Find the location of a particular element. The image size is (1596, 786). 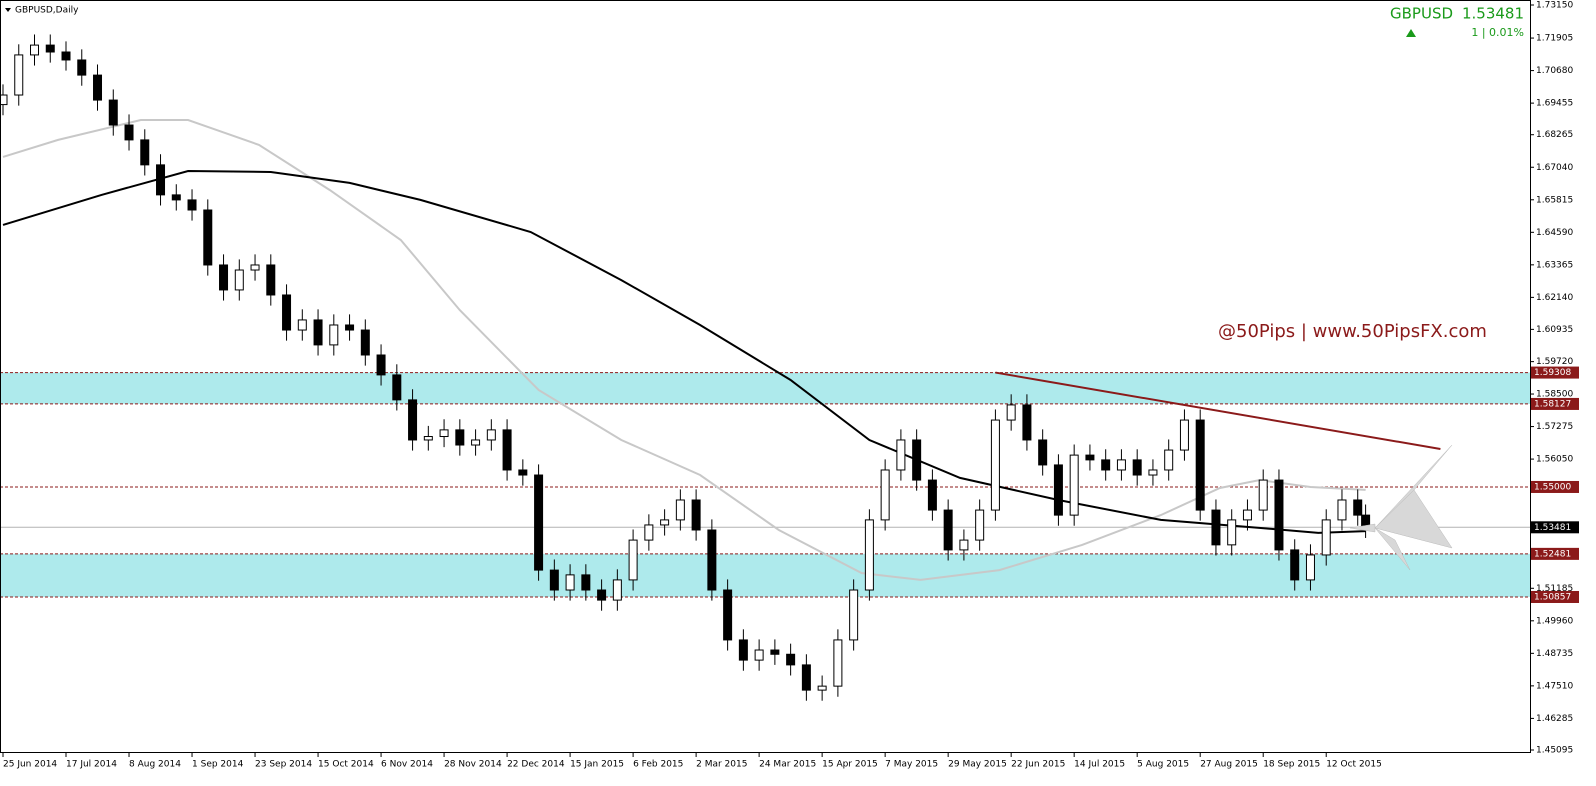

projection-fan is located at coordinates (1401, 507).